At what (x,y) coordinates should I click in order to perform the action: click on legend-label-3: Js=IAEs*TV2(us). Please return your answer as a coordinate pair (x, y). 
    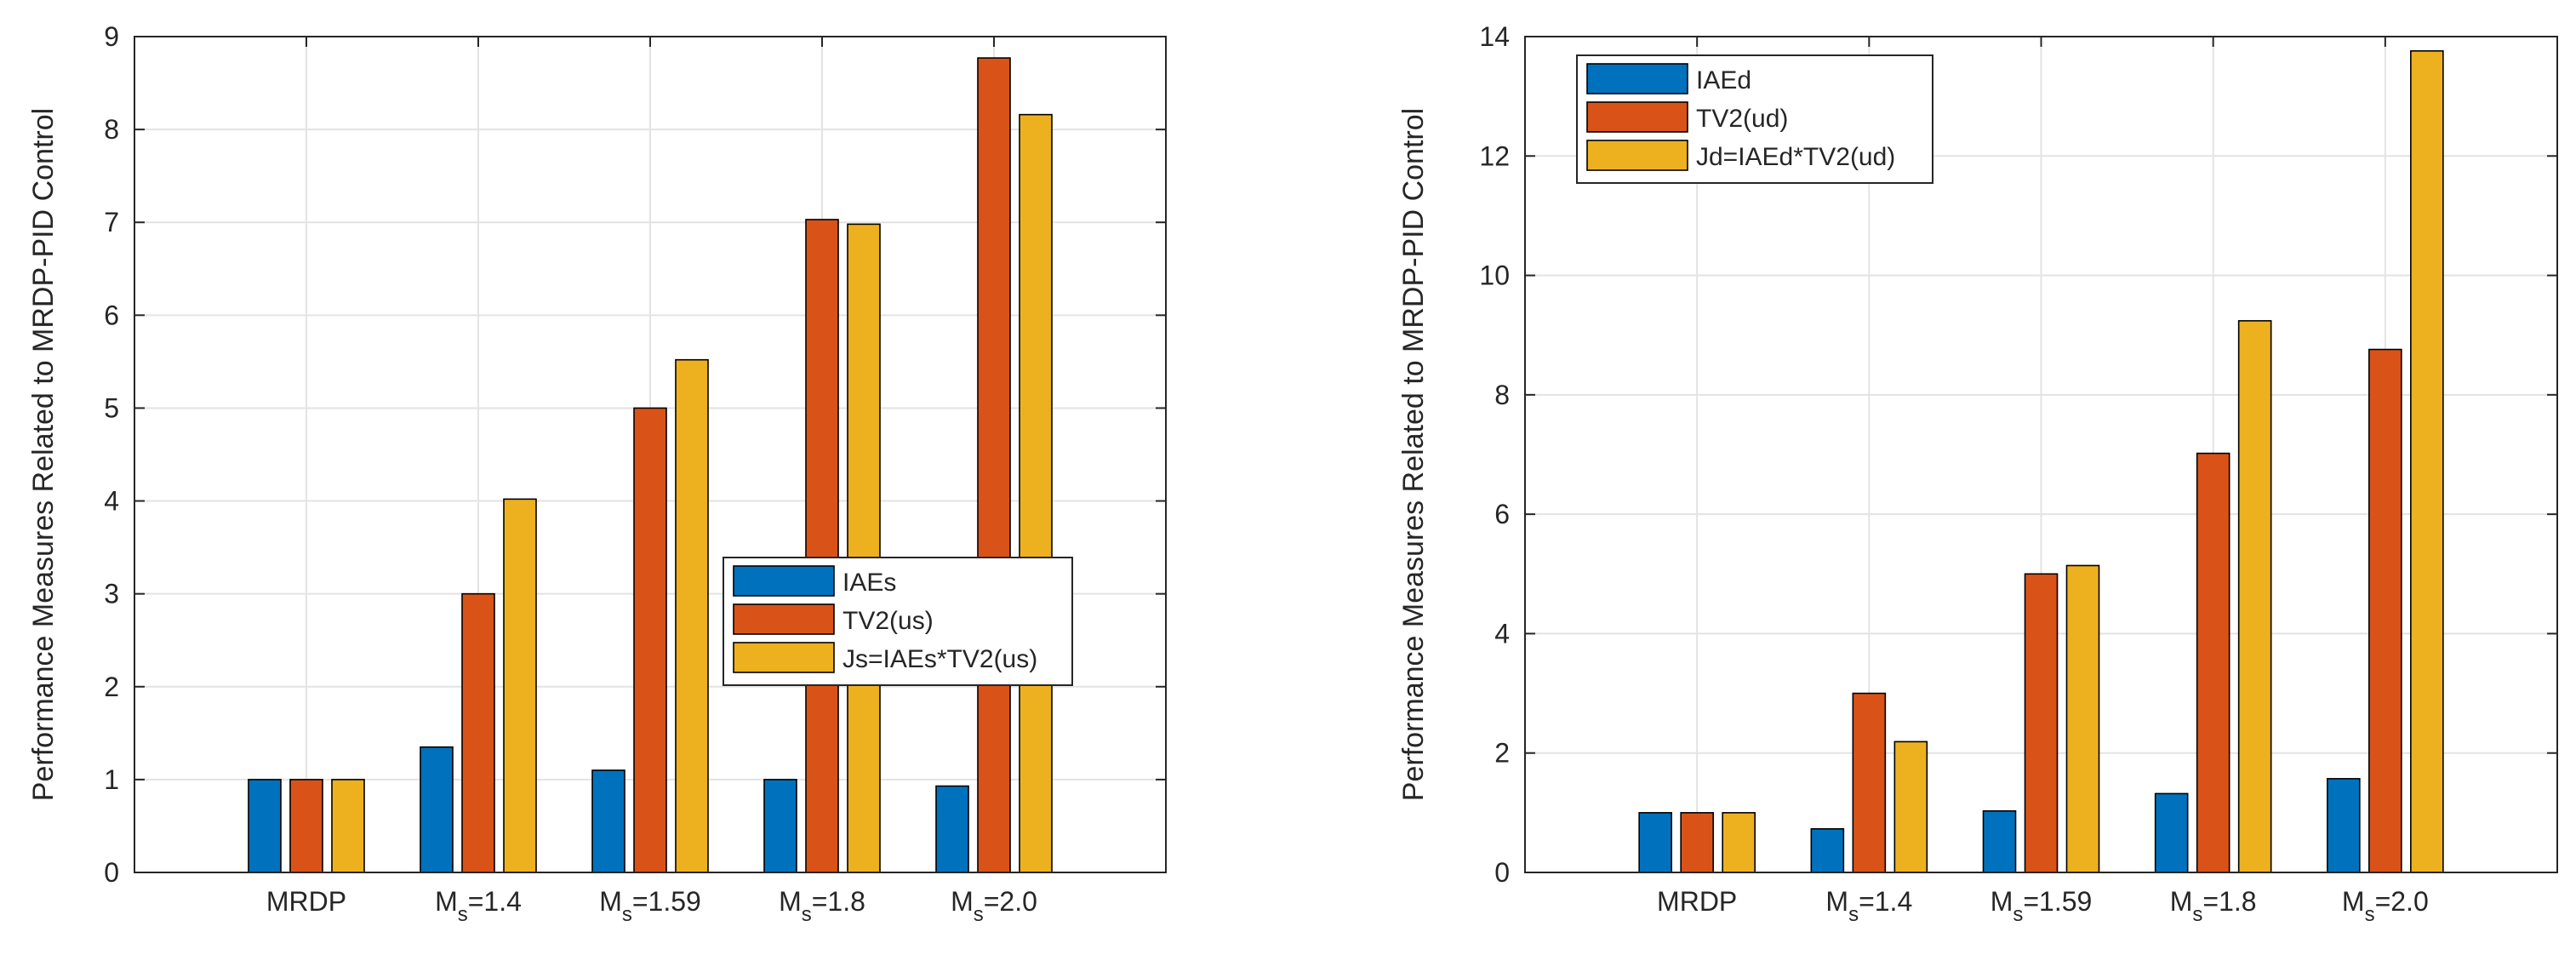
    Looking at the image, I should click on (939, 659).